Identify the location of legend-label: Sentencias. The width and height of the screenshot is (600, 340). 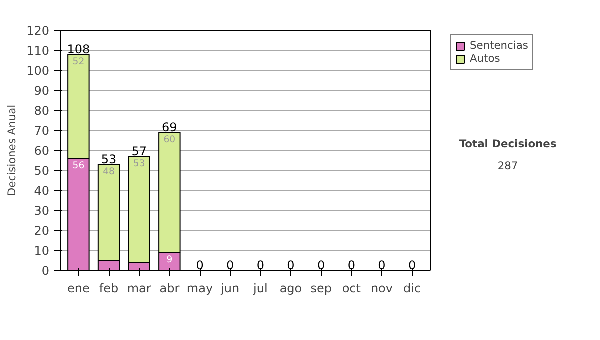
(499, 45).